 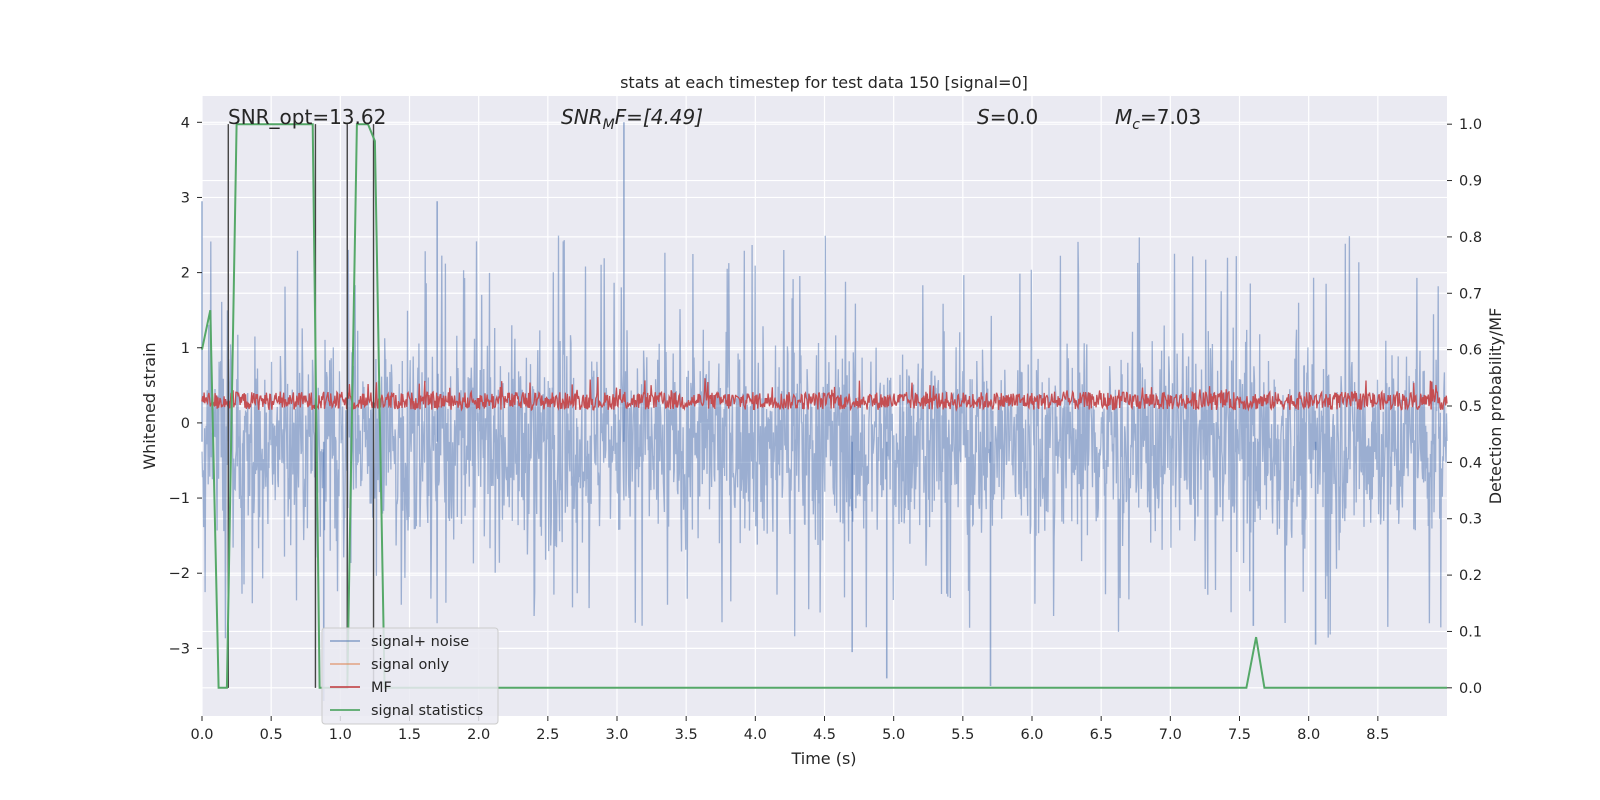 I want to click on x-tick-label: 6.5, so click(x=1101, y=735).